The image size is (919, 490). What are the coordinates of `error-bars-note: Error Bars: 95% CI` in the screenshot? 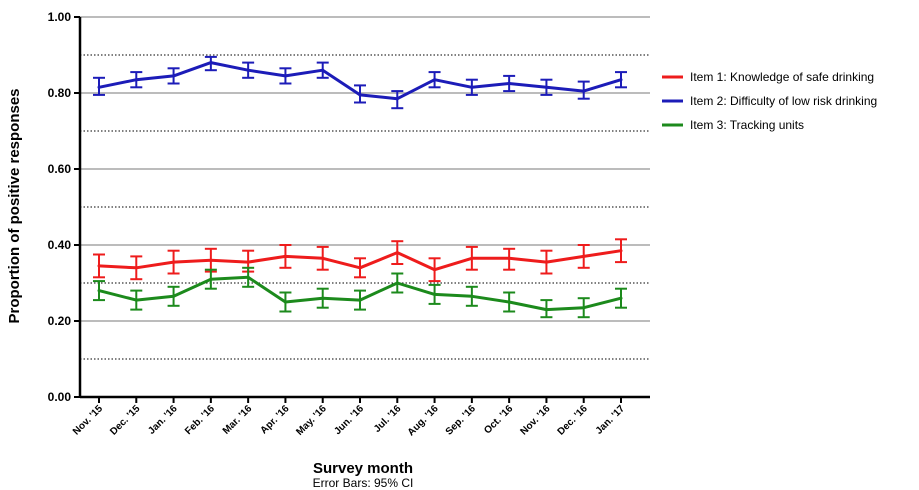 It's located at (363, 483).